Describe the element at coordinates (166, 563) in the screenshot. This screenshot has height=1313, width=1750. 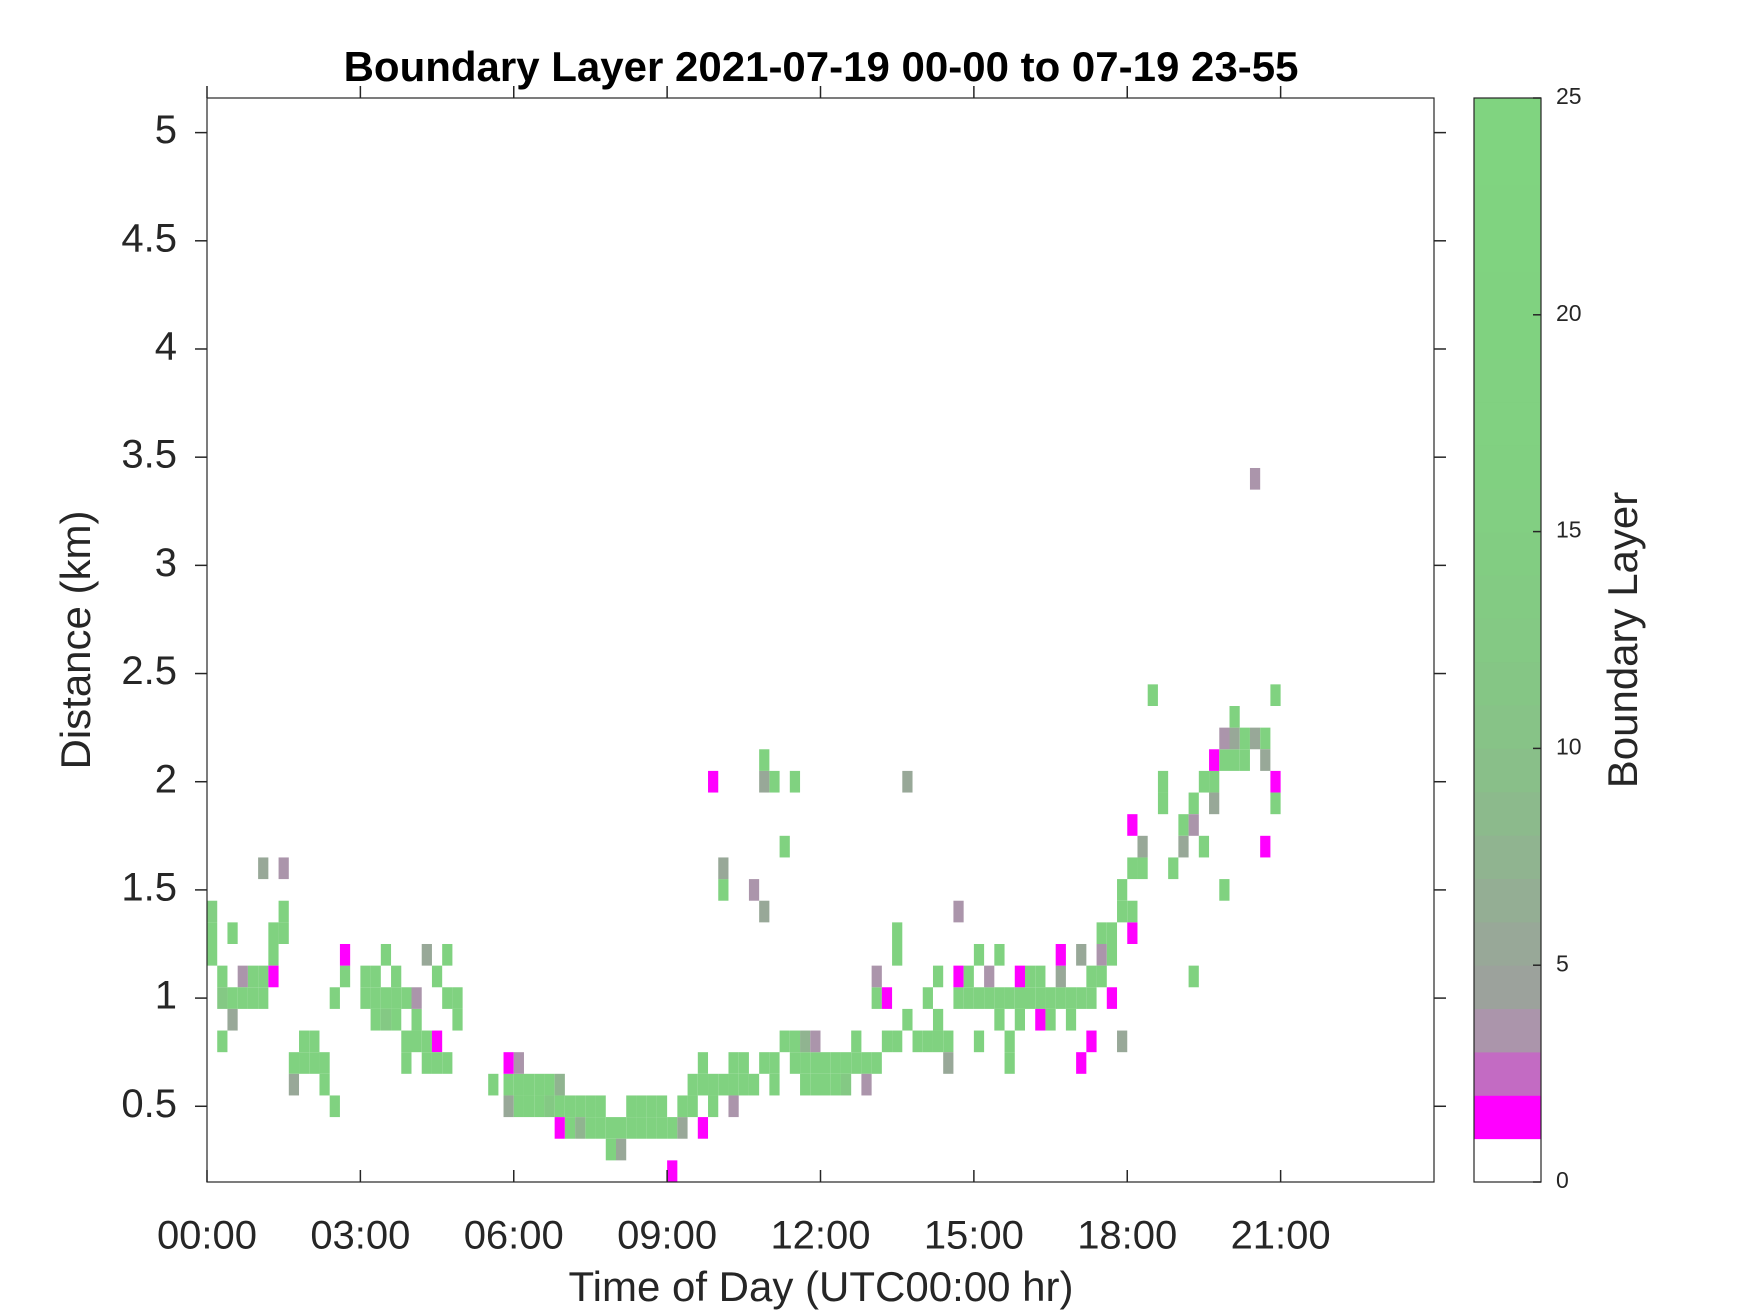
I see `y-tick-label: 3` at that location.